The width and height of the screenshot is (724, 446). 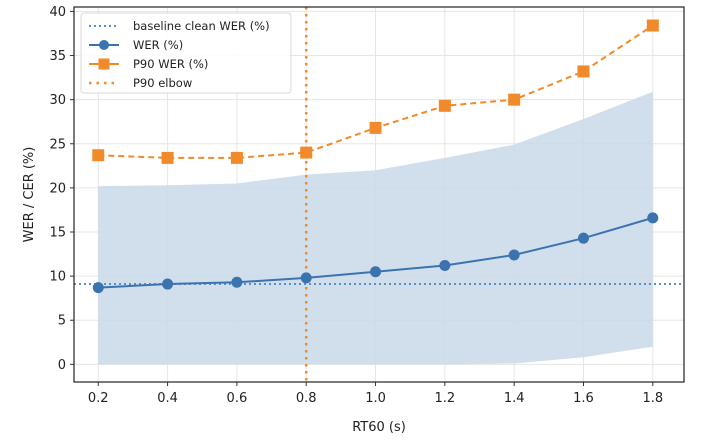 I want to click on y-tick-label: 20, so click(x=57, y=188).